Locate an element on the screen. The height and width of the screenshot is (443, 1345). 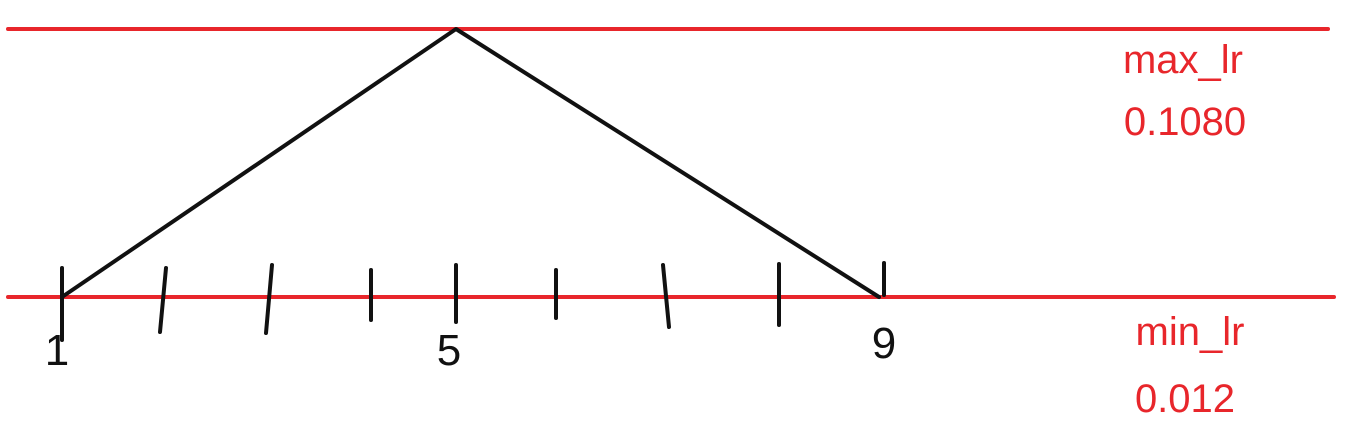
axis-tick-labels: 1 5 9 is located at coordinates (470, 347).